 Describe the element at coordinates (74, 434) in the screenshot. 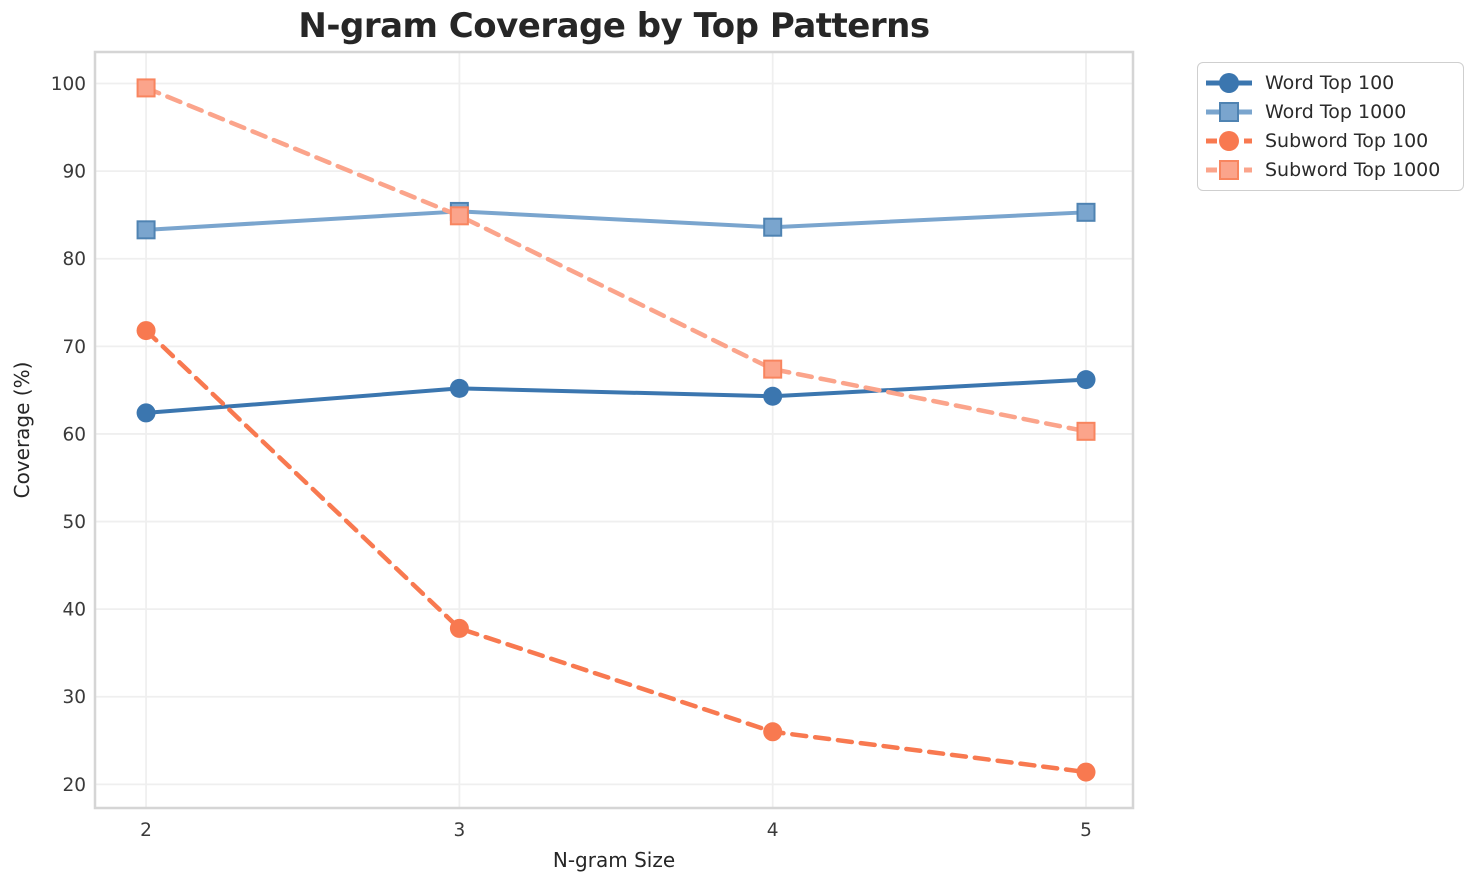

I see `y-tick-label: 60` at that location.